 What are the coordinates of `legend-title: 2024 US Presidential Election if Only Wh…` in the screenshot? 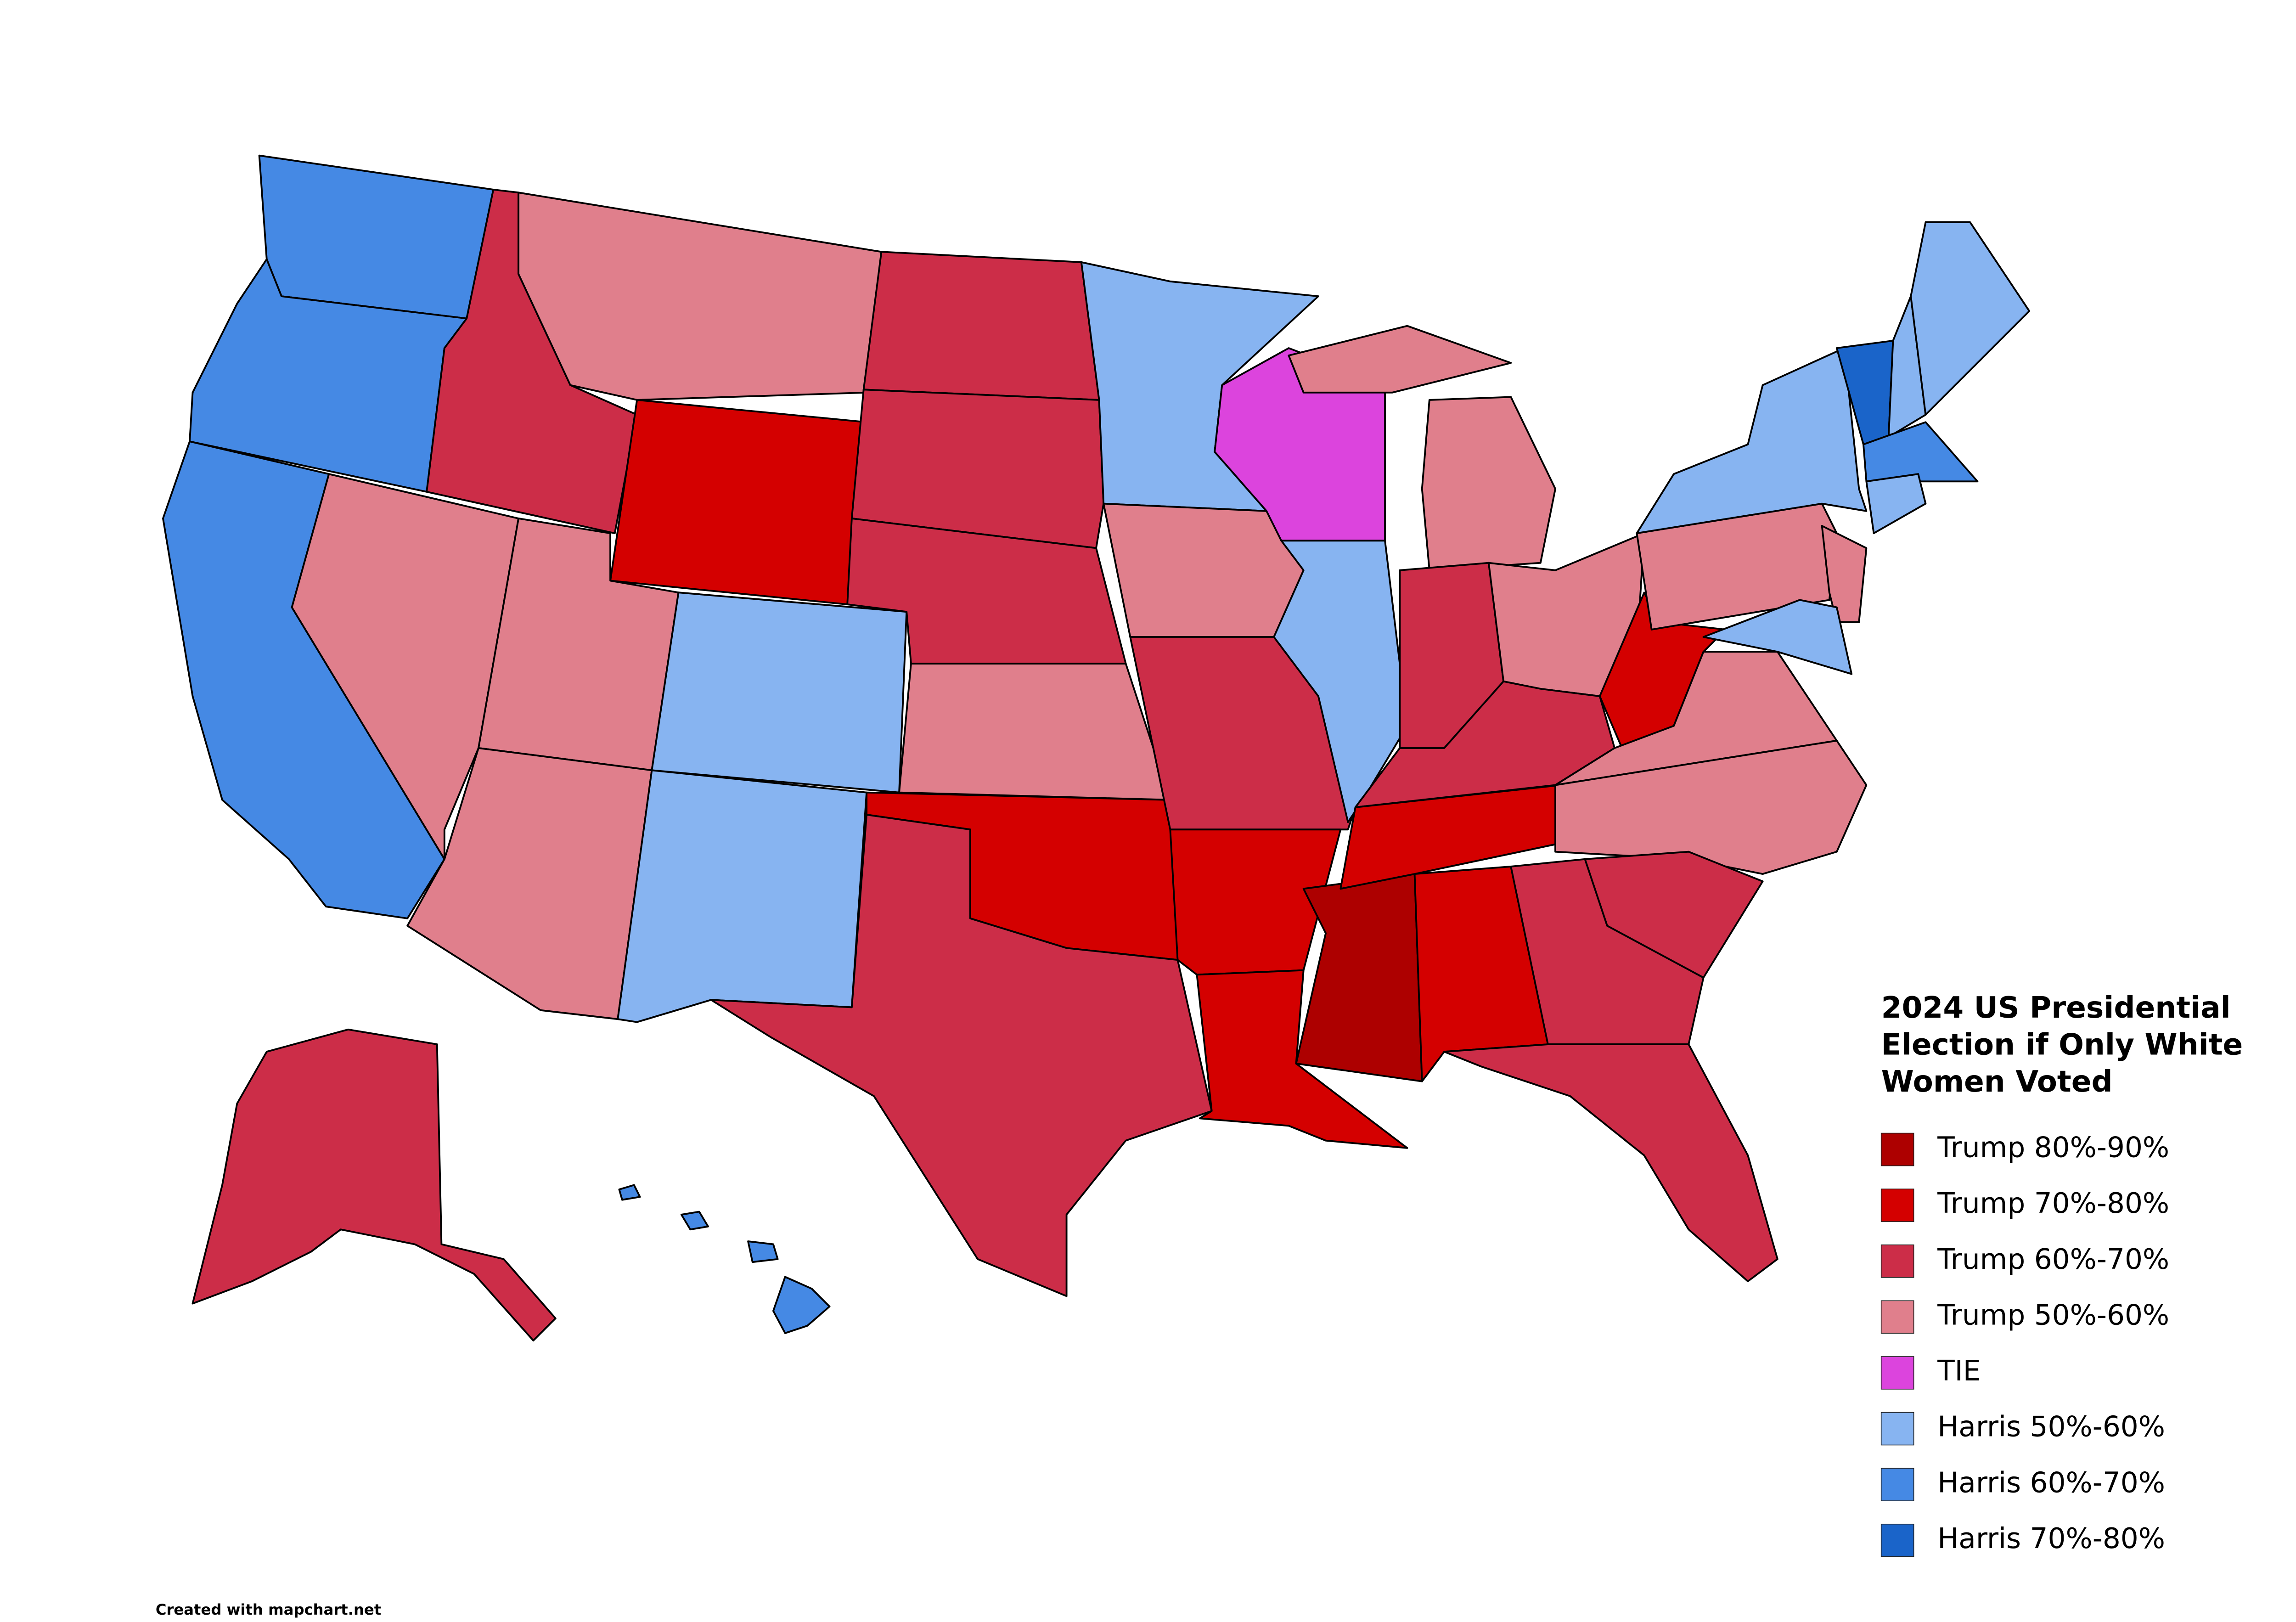 It's located at (2062, 1044).